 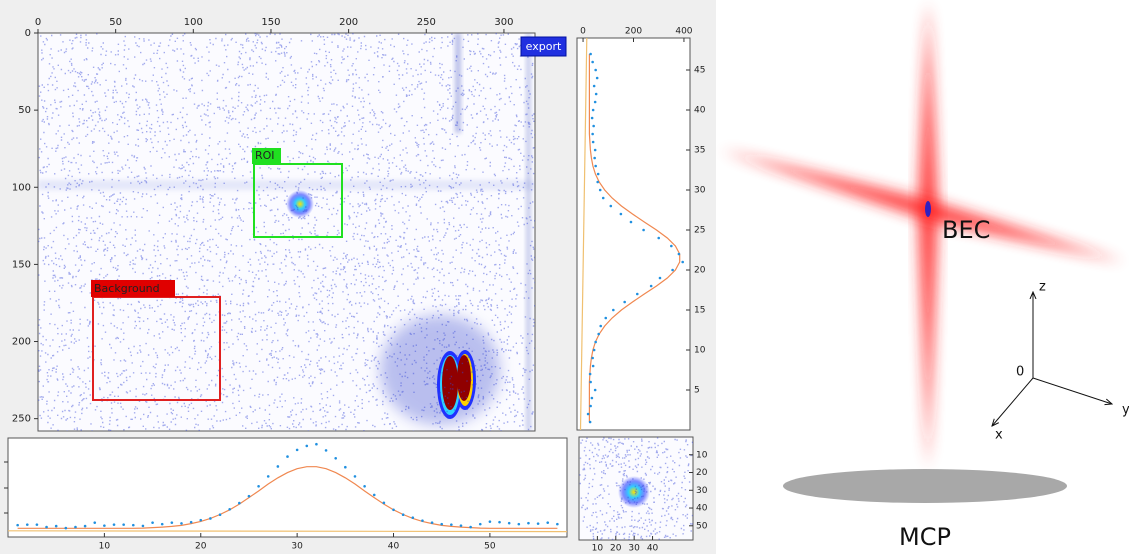 I want to click on y-tick-label: 20, so click(x=702, y=473).